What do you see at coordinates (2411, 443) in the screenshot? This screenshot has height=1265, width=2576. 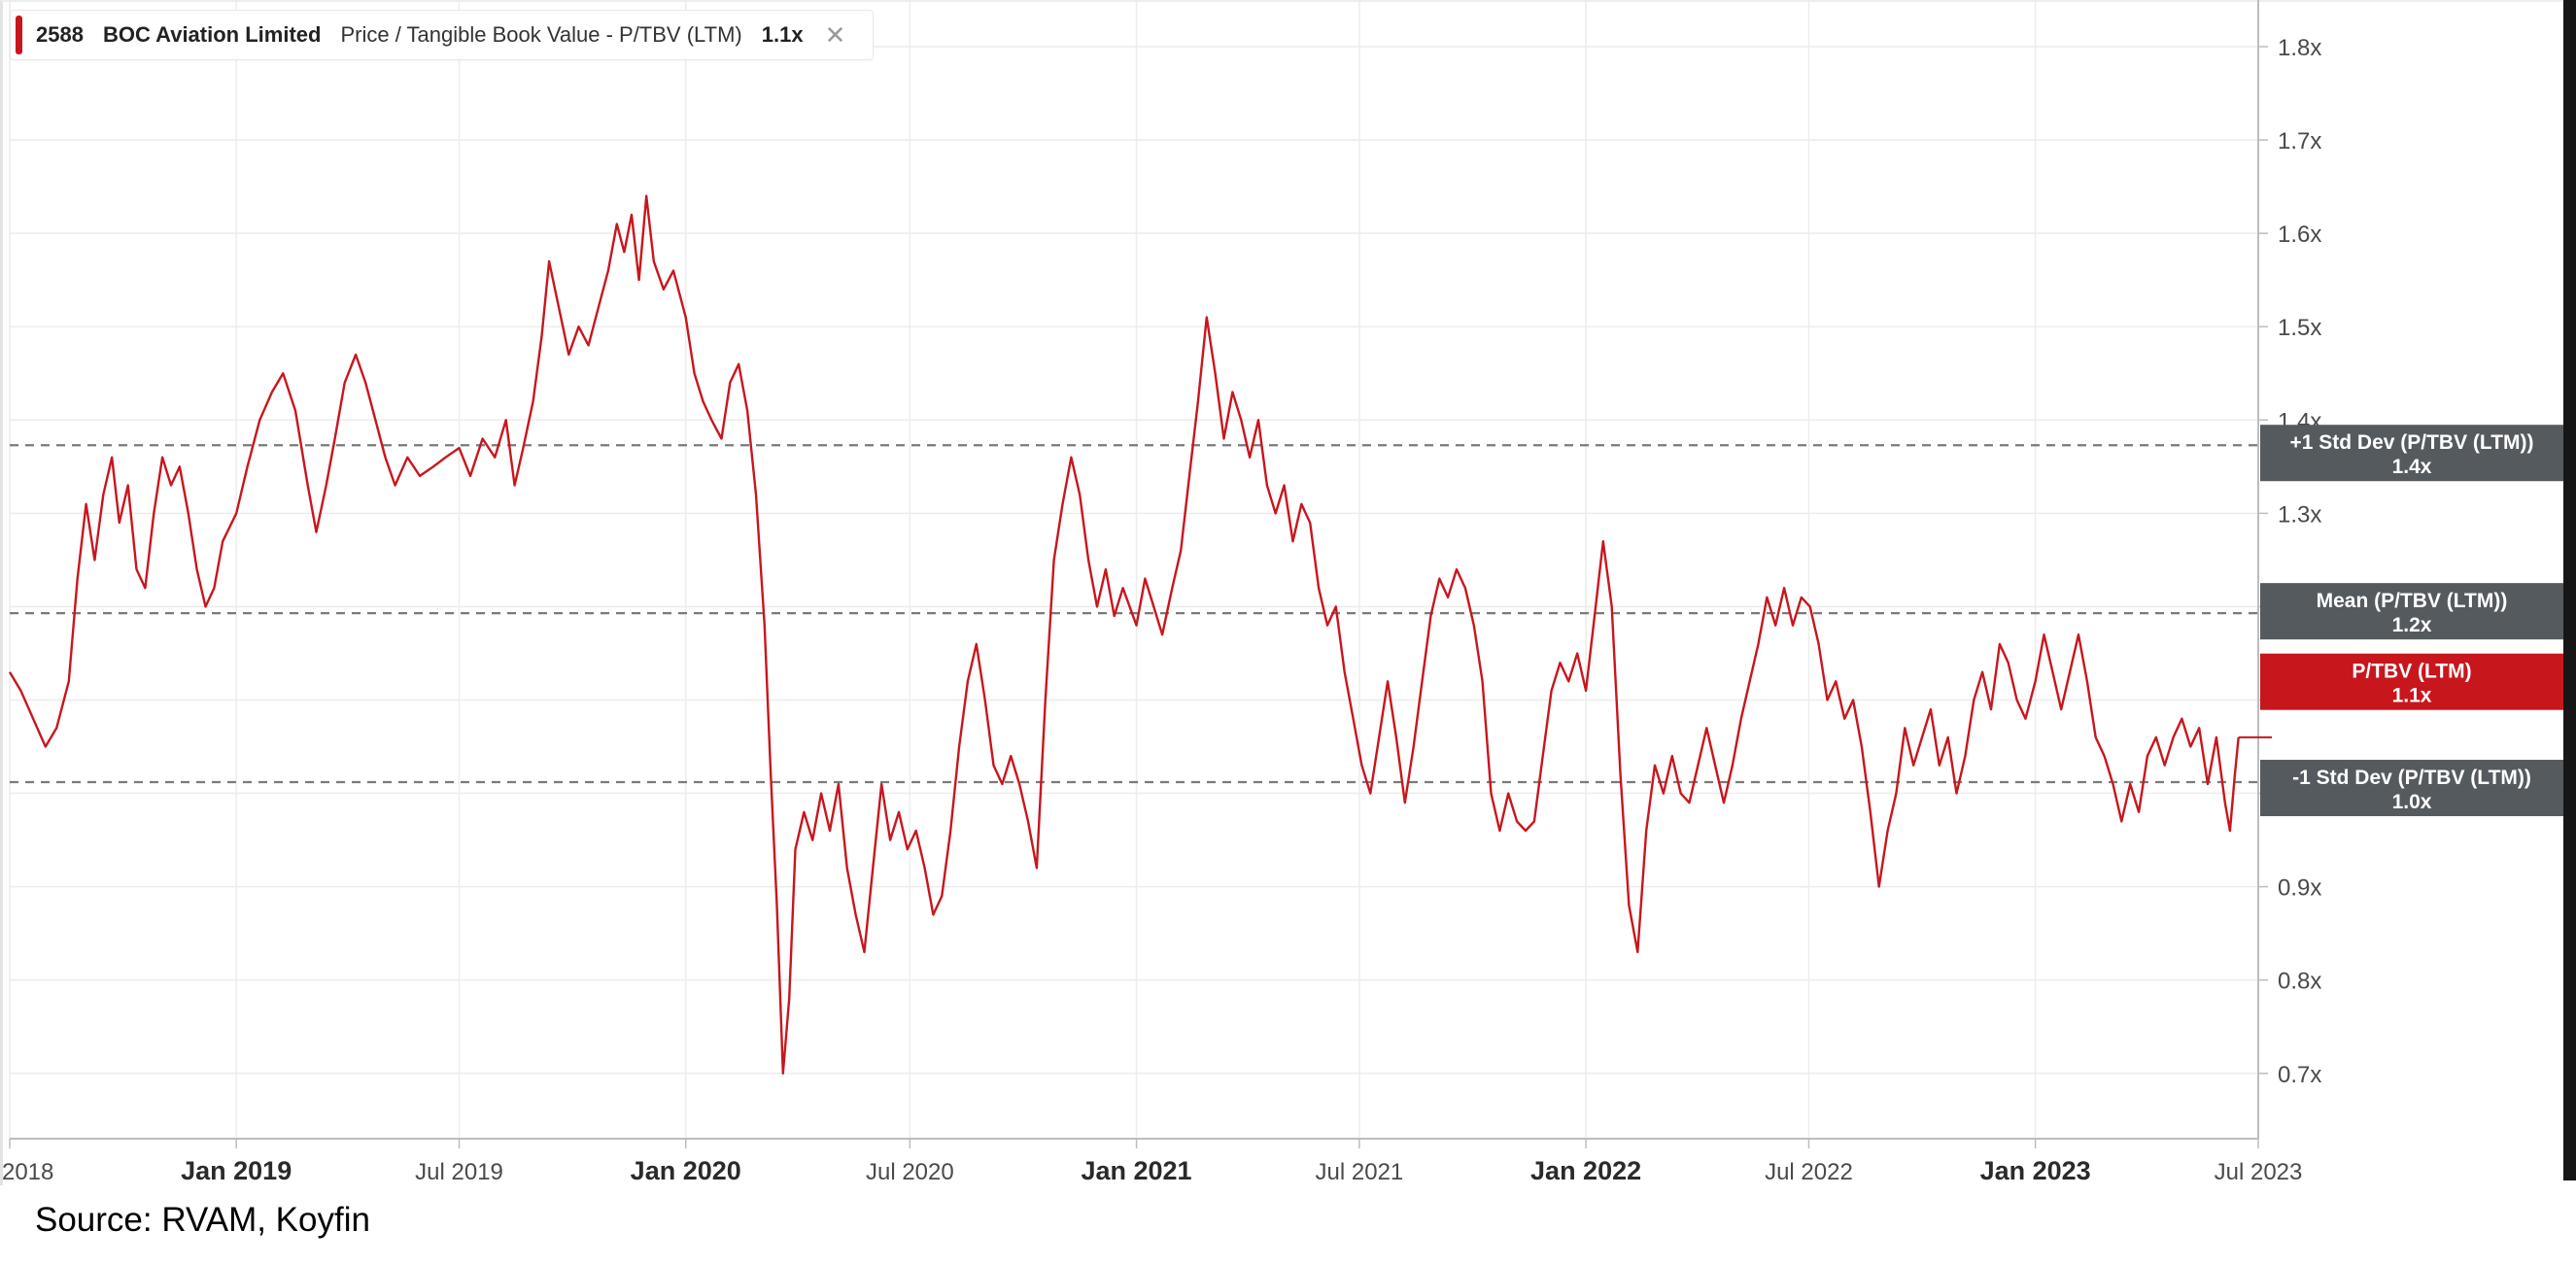 I see `plus-std-badge-label: +1 Std Dev (P/TBV (LTM))` at bounding box center [2411, 443].